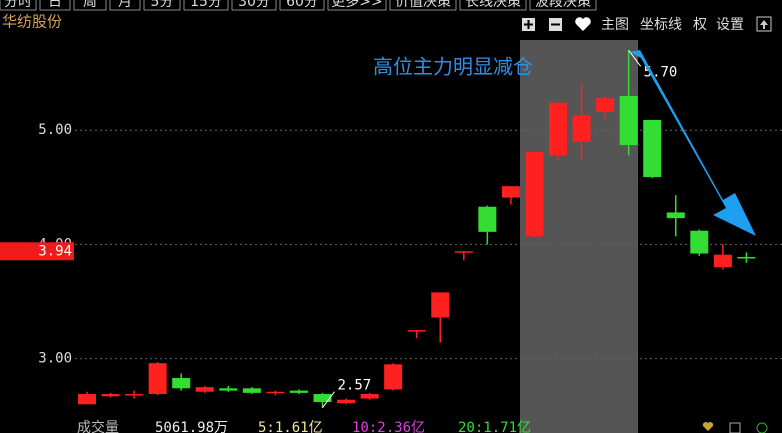 This screenshot has width=782, height=433. I want to click on price-label: 2.57, so click(355, 386).